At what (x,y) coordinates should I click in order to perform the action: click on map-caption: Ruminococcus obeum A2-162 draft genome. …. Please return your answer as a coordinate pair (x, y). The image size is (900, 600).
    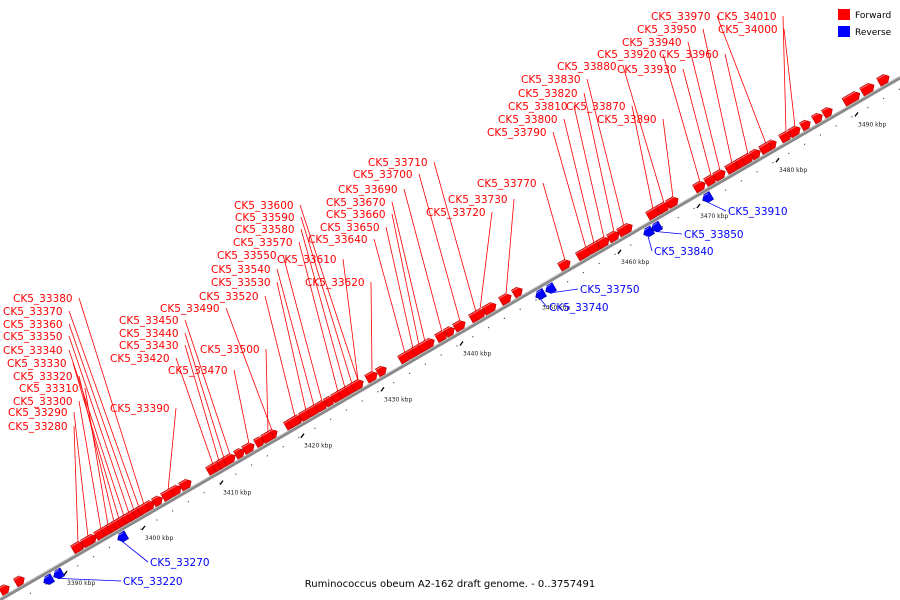
    Looking at the image, I should click on (450, 584).